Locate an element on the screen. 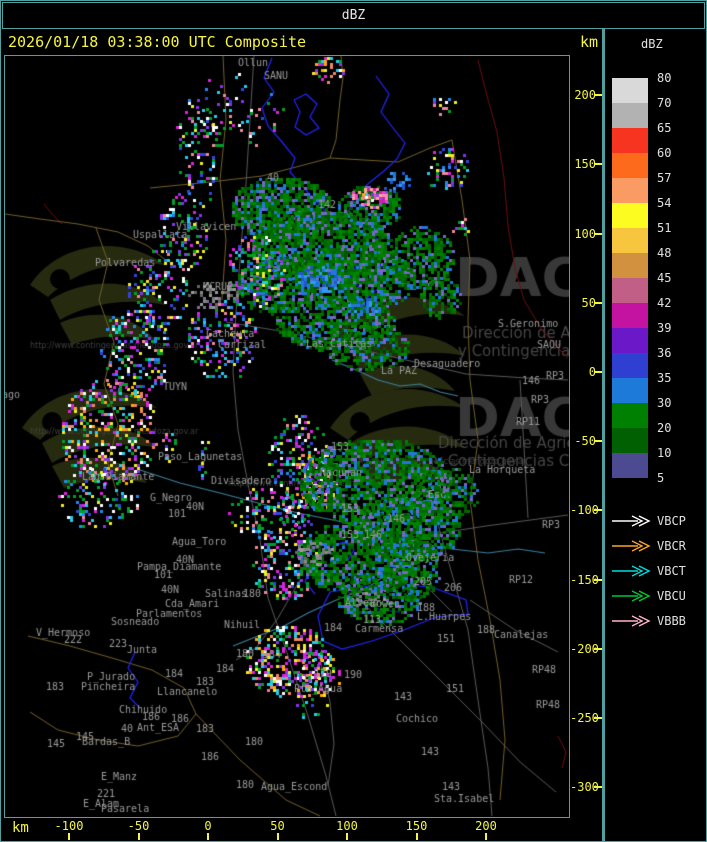 The image size is (707, 842). legend-scale-label: 42 is located at coordinates (664, 303).